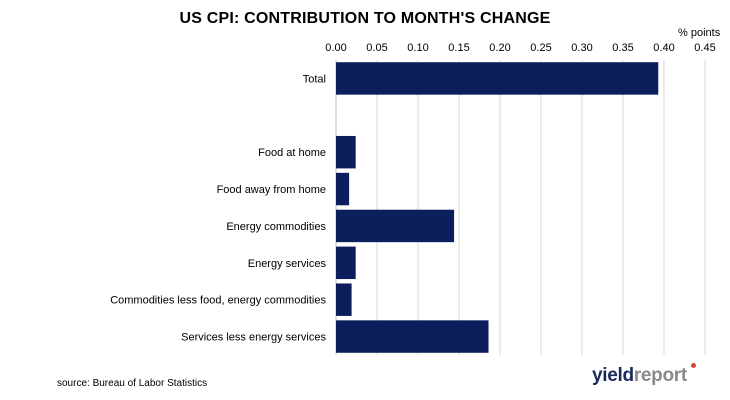  What do you see at coordinates (613, 375) in the screenshot?
I see `logo-text-yield: yield` at bounding box center [613, 375].